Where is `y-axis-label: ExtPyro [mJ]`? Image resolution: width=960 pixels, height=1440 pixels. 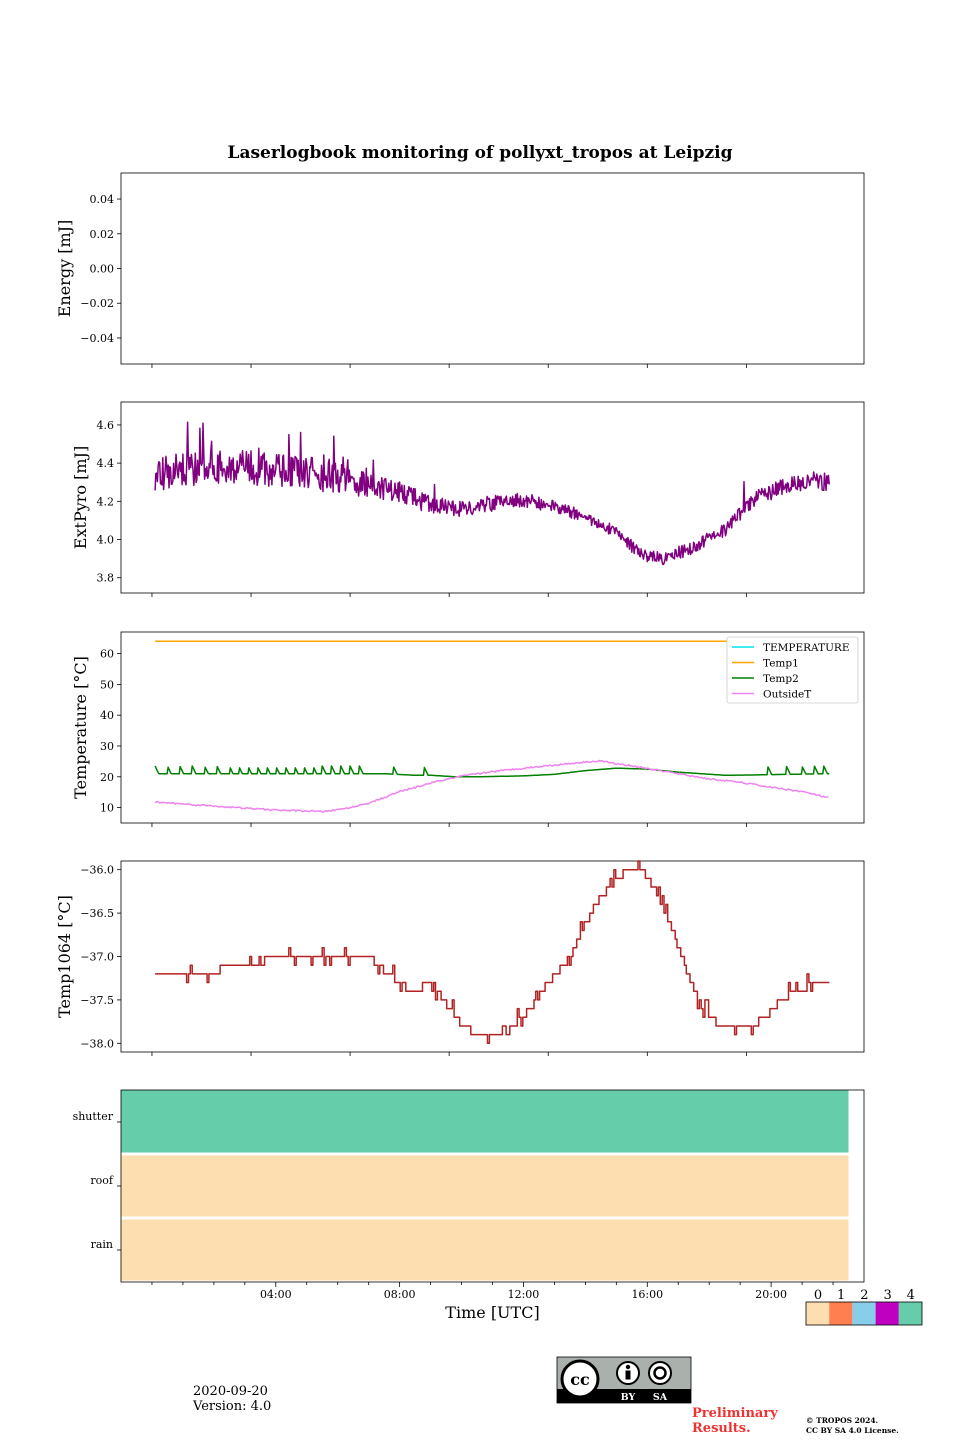 y-axis-label: ExtPyro [mJ] is located at coordinates (80, 497).